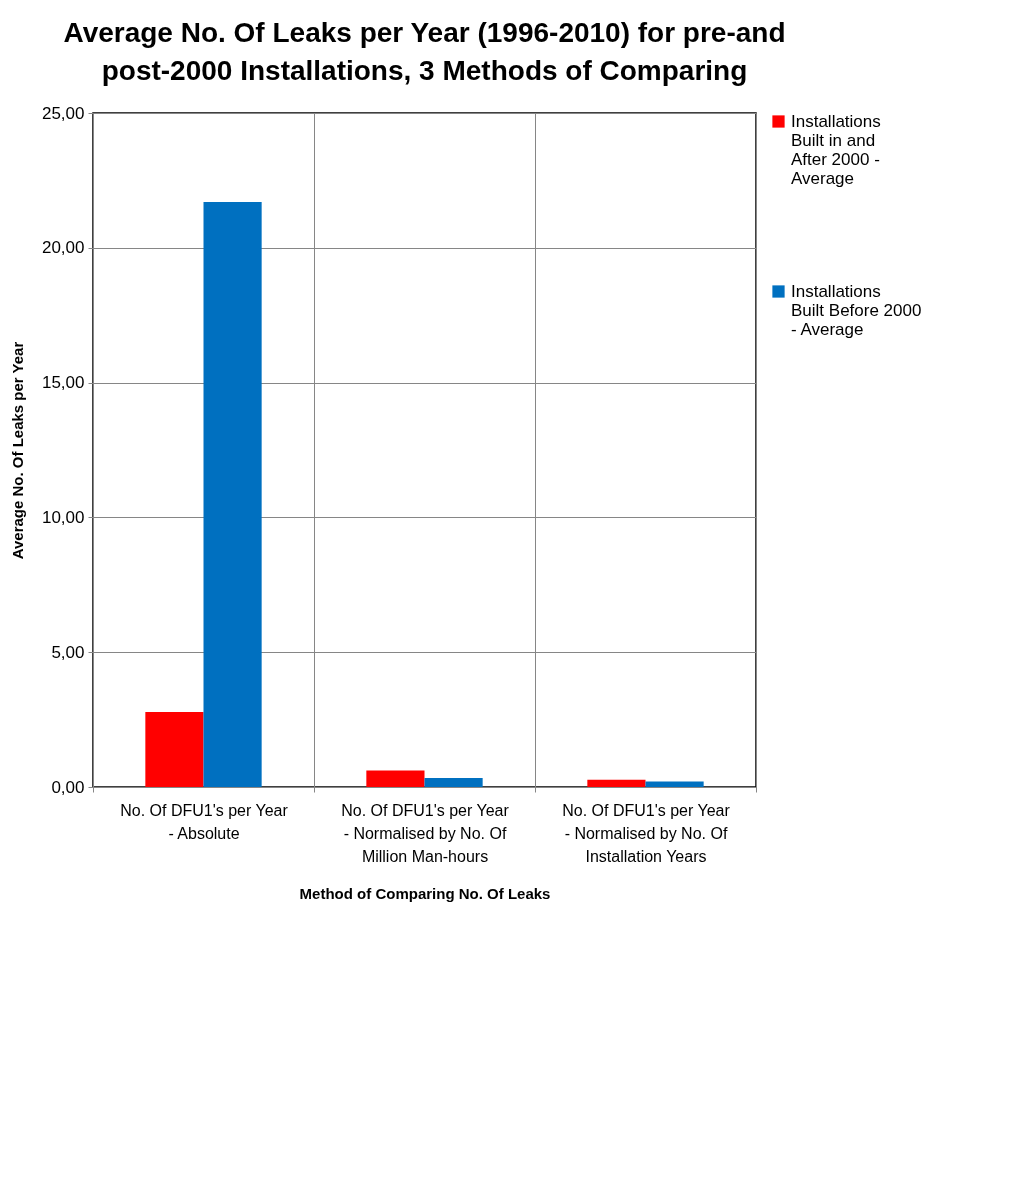  Describe the element at coordinates (68, 787) in the screenshot. I see `y-tick-label: 0,00` at that location.